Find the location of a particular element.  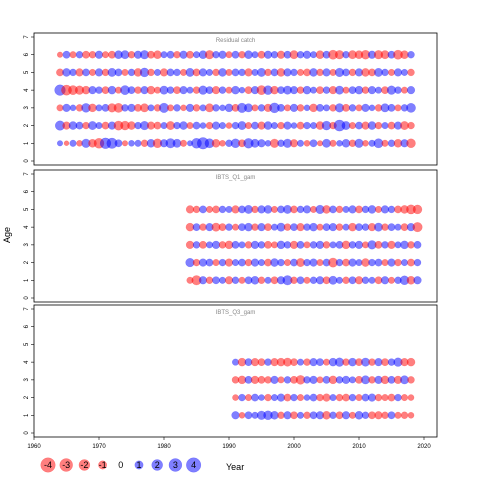

x-tick-label: 2010 is located at coordinates (359, 447).